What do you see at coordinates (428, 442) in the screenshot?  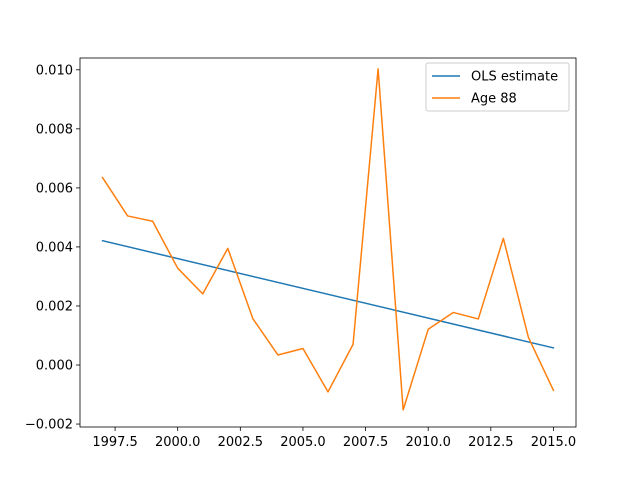 I see `x-tick-label: 2010.0` at bounding box center [428, 442].